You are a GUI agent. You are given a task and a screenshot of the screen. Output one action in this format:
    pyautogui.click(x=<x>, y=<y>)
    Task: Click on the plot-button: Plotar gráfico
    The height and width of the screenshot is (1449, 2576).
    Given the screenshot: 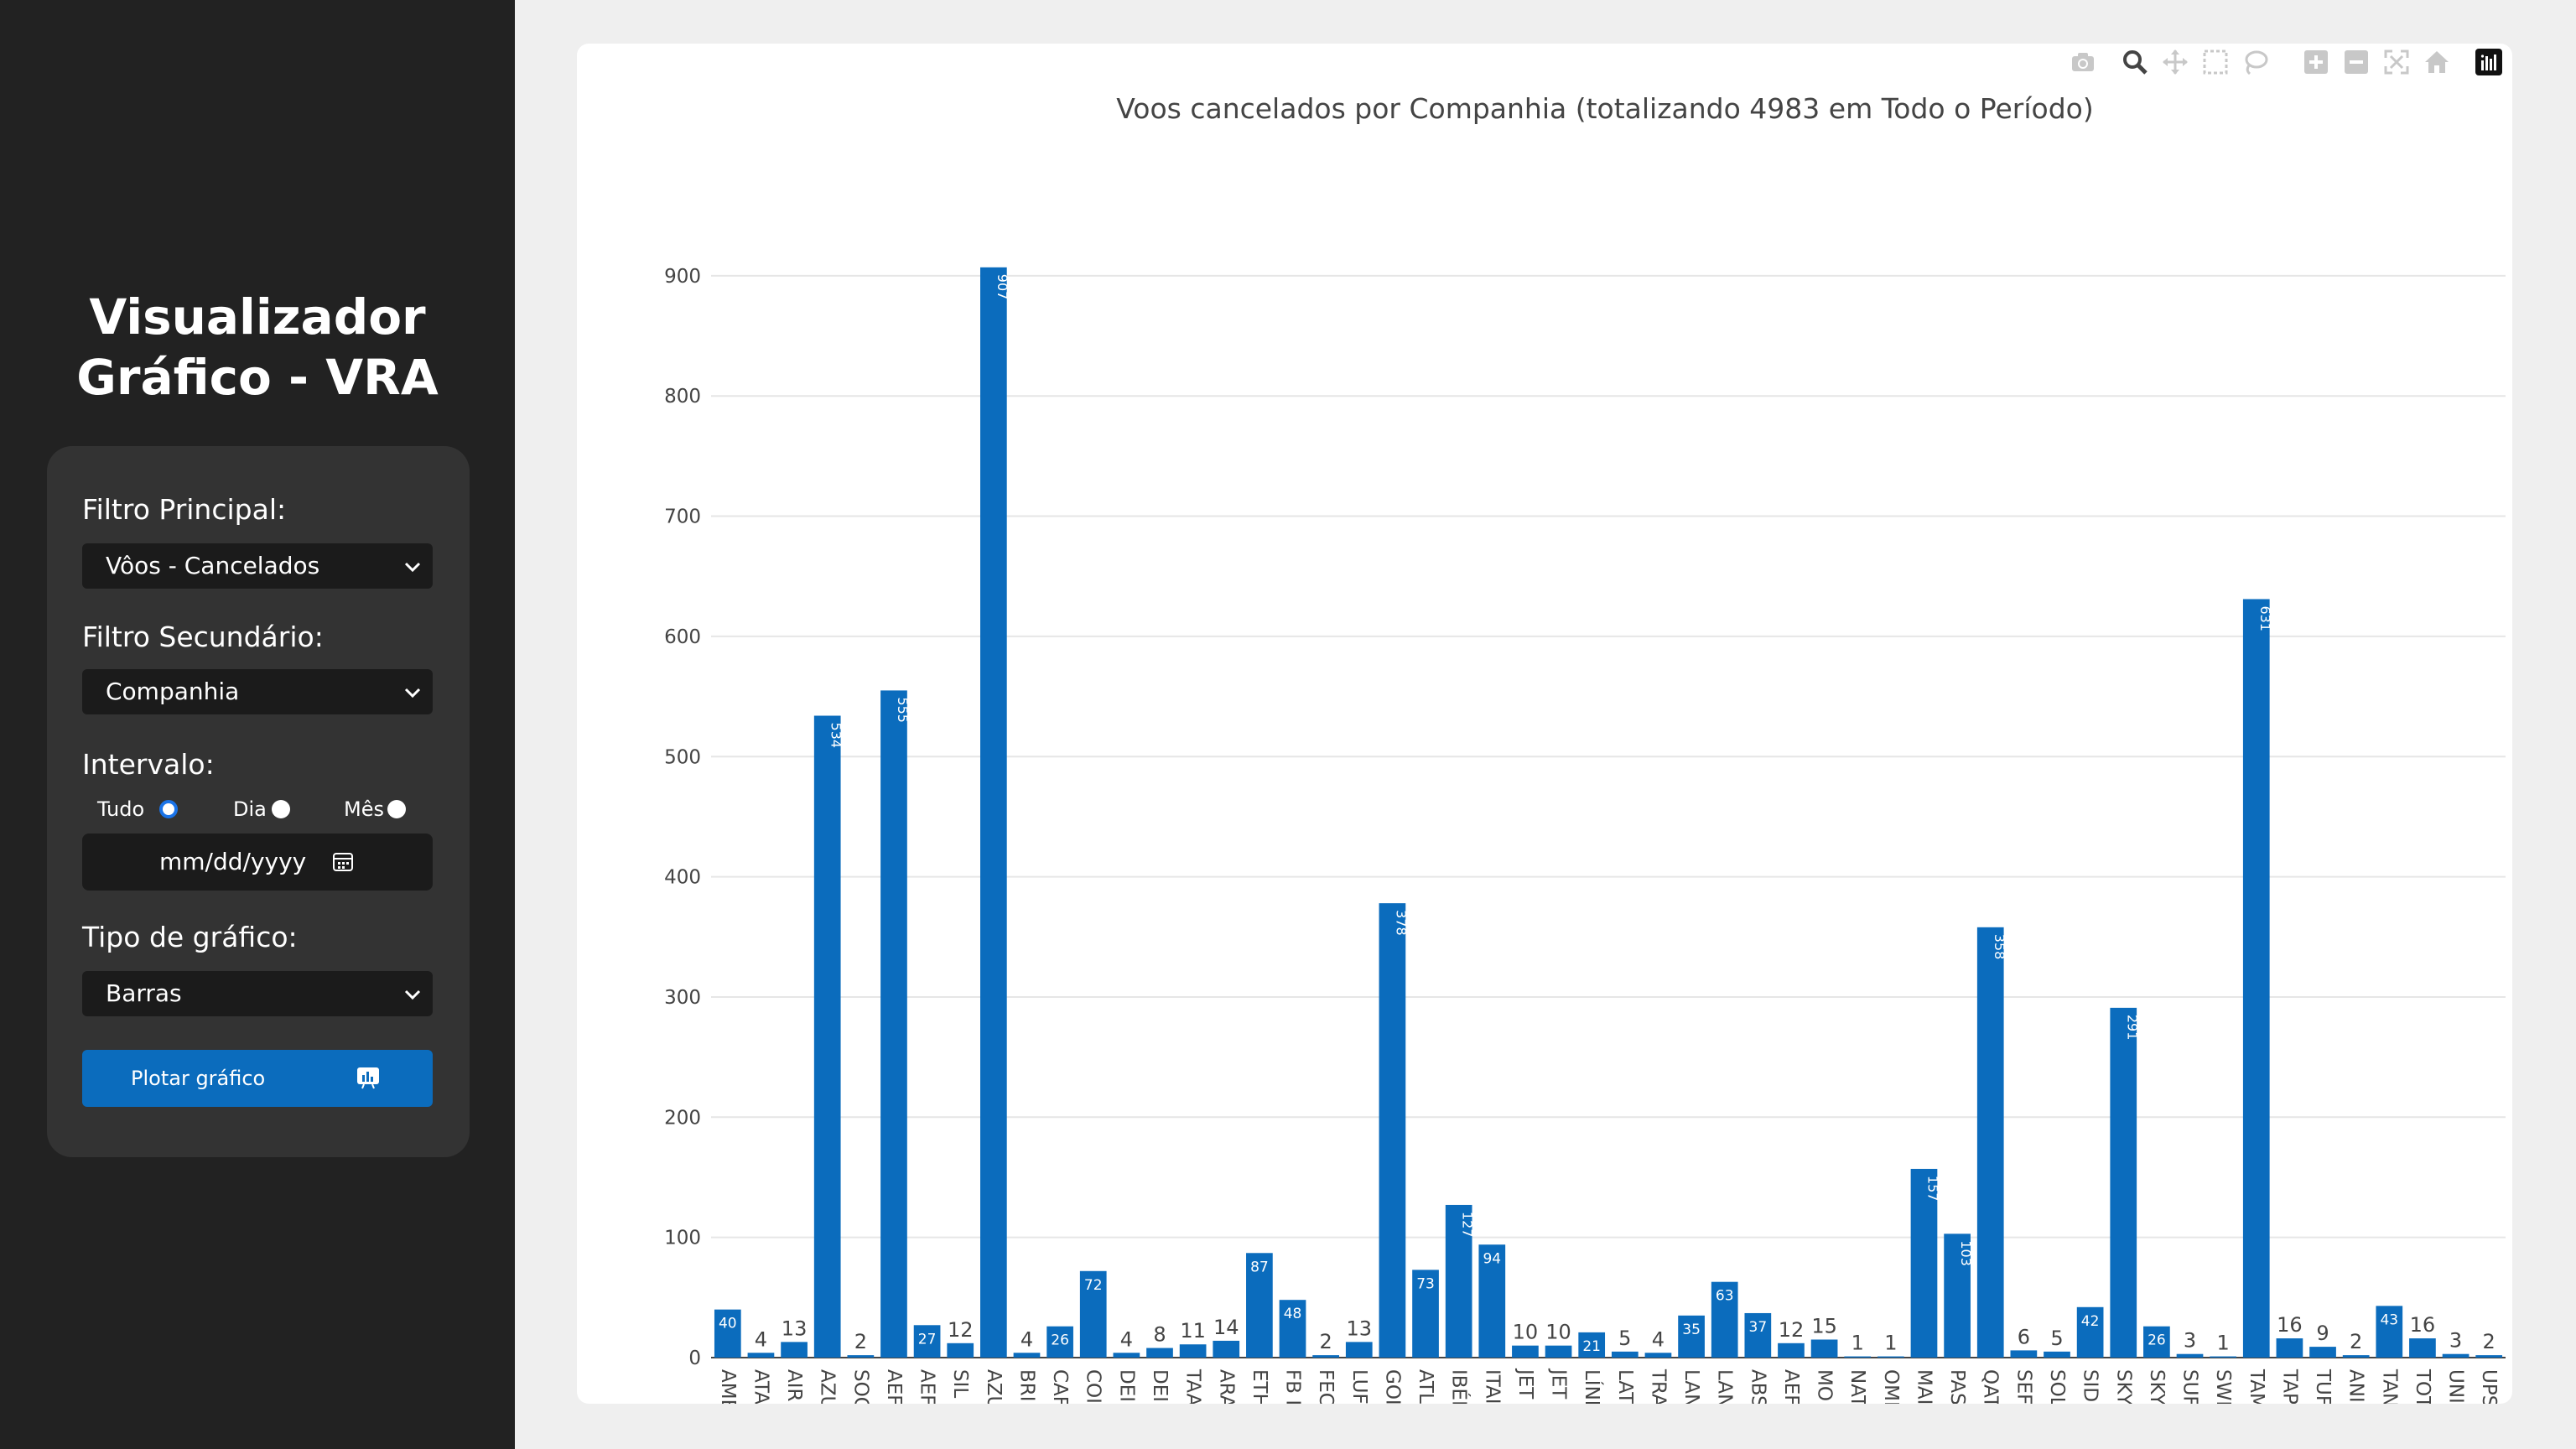 What is the action you would take?
    pyautogui.click(x=257, y=1078)
    